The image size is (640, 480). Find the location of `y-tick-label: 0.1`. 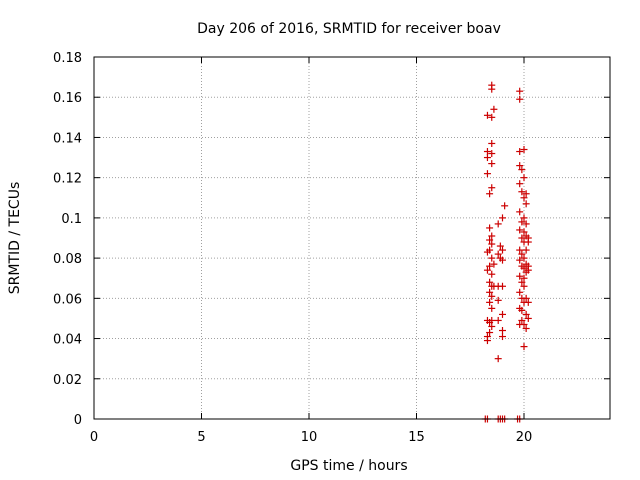

y-tick-label: 0.1 is located at coordinates (71, 219).